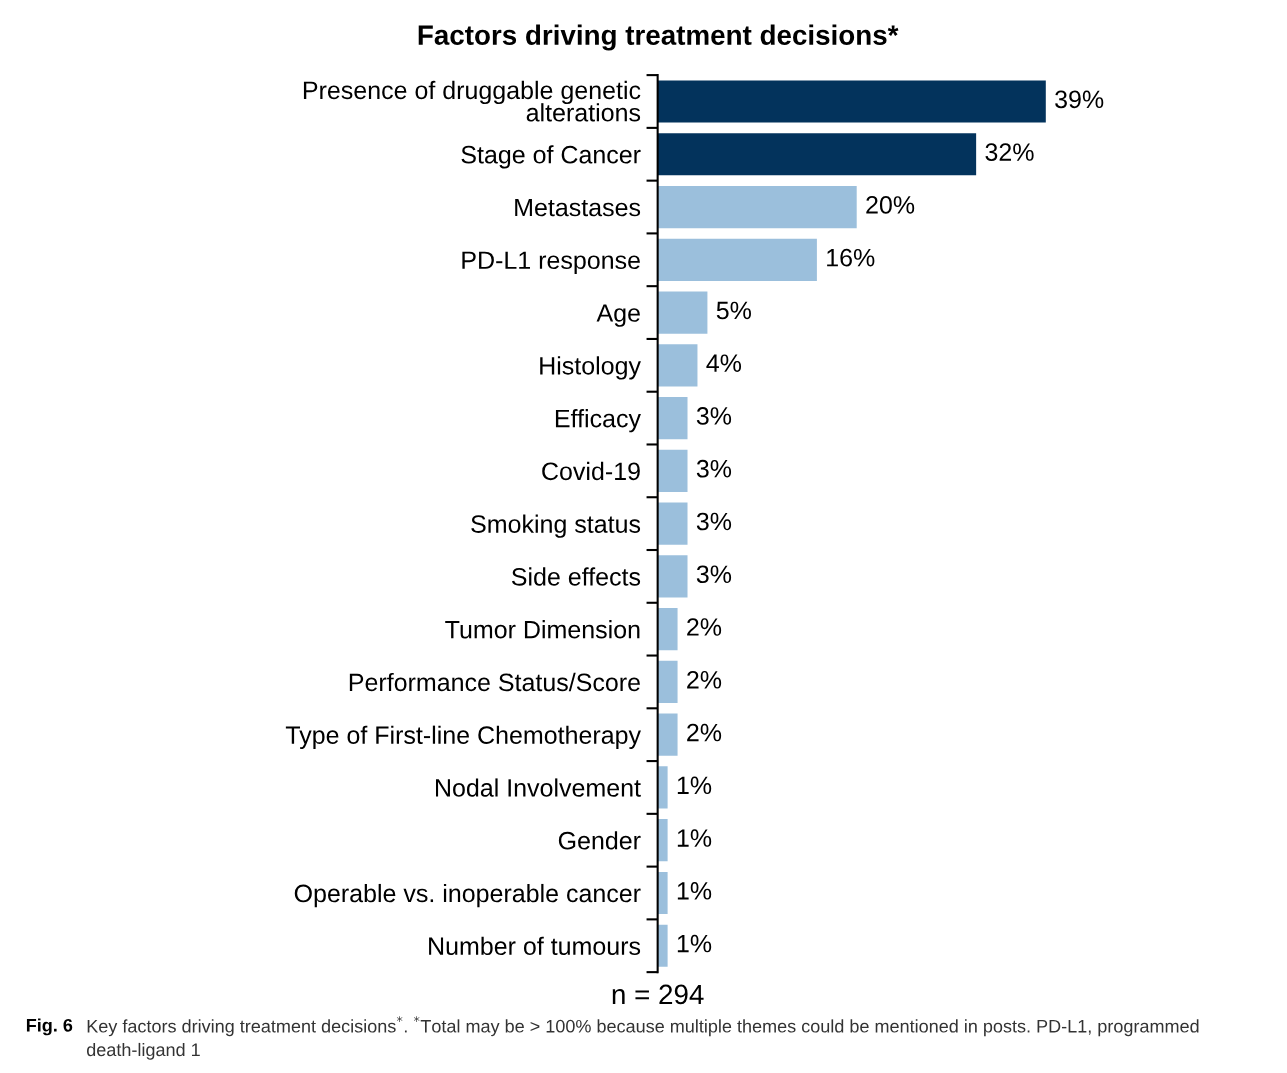 This screenshot has width=1287, height=1073. I want to click on y-tick-label: Performance Status/Score, so click(494, 682).